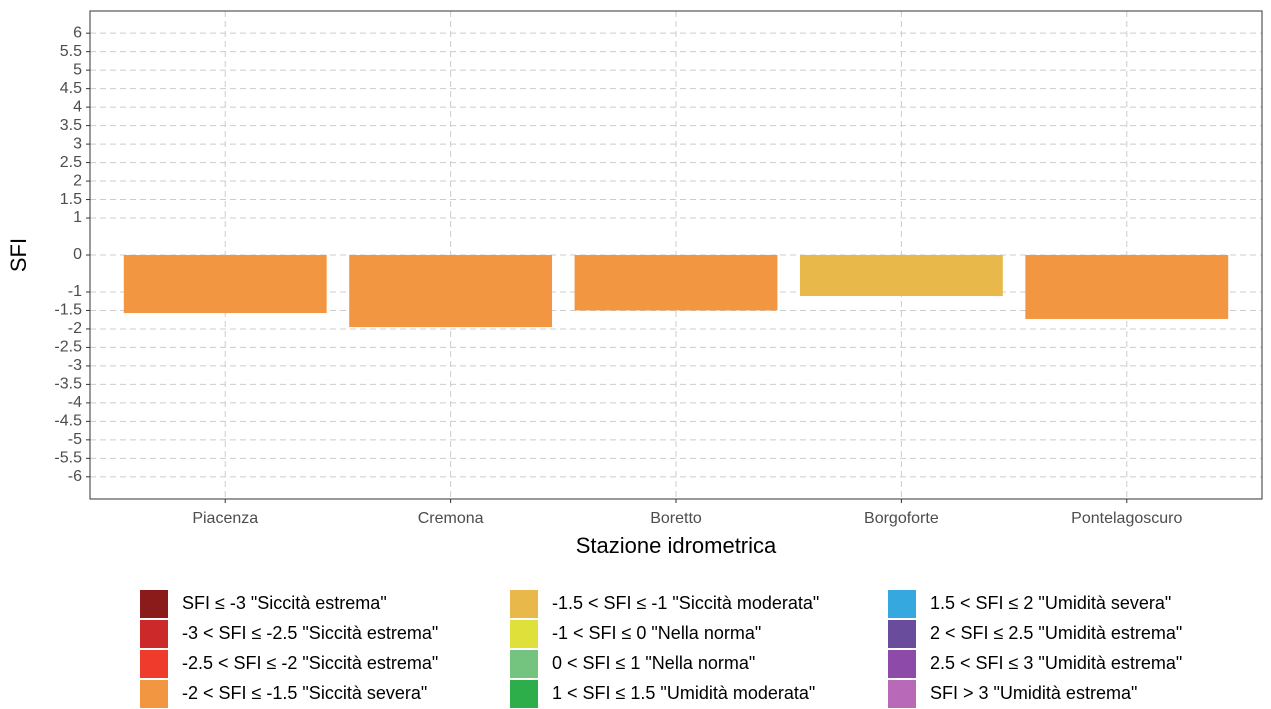  I want to click on legend-label: -3 < SFI ≤ -2.5 "Siccità estrema", so click(310, 633).